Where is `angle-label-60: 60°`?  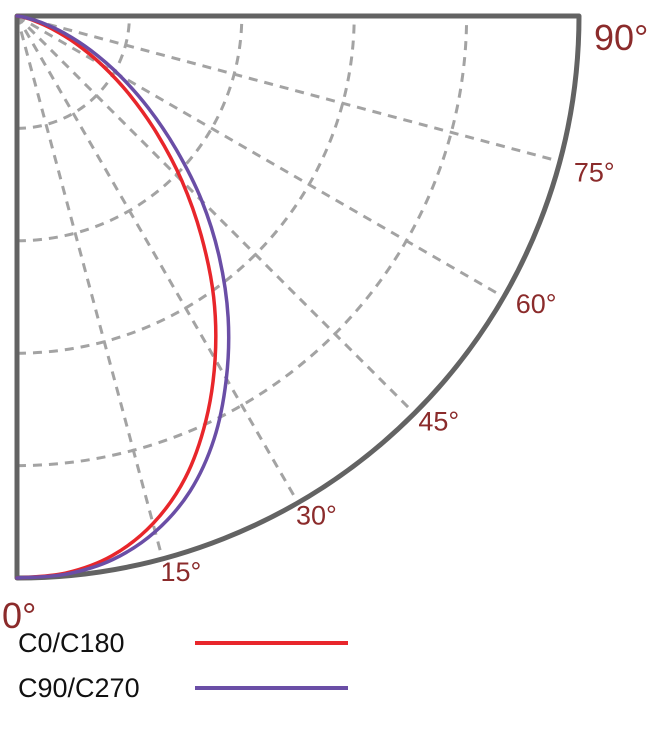
angle-label-60: 60° is located at coordinates (536, 304).